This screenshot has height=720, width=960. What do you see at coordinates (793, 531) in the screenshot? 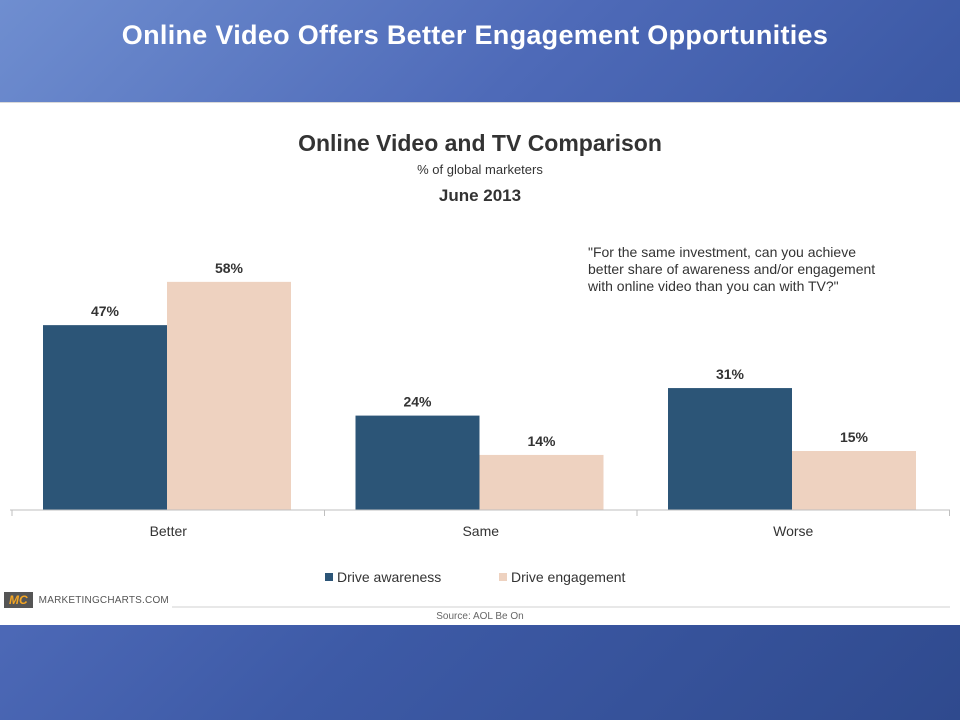
I see `category-label-worse: Worse` at bounding box center [793, 531].